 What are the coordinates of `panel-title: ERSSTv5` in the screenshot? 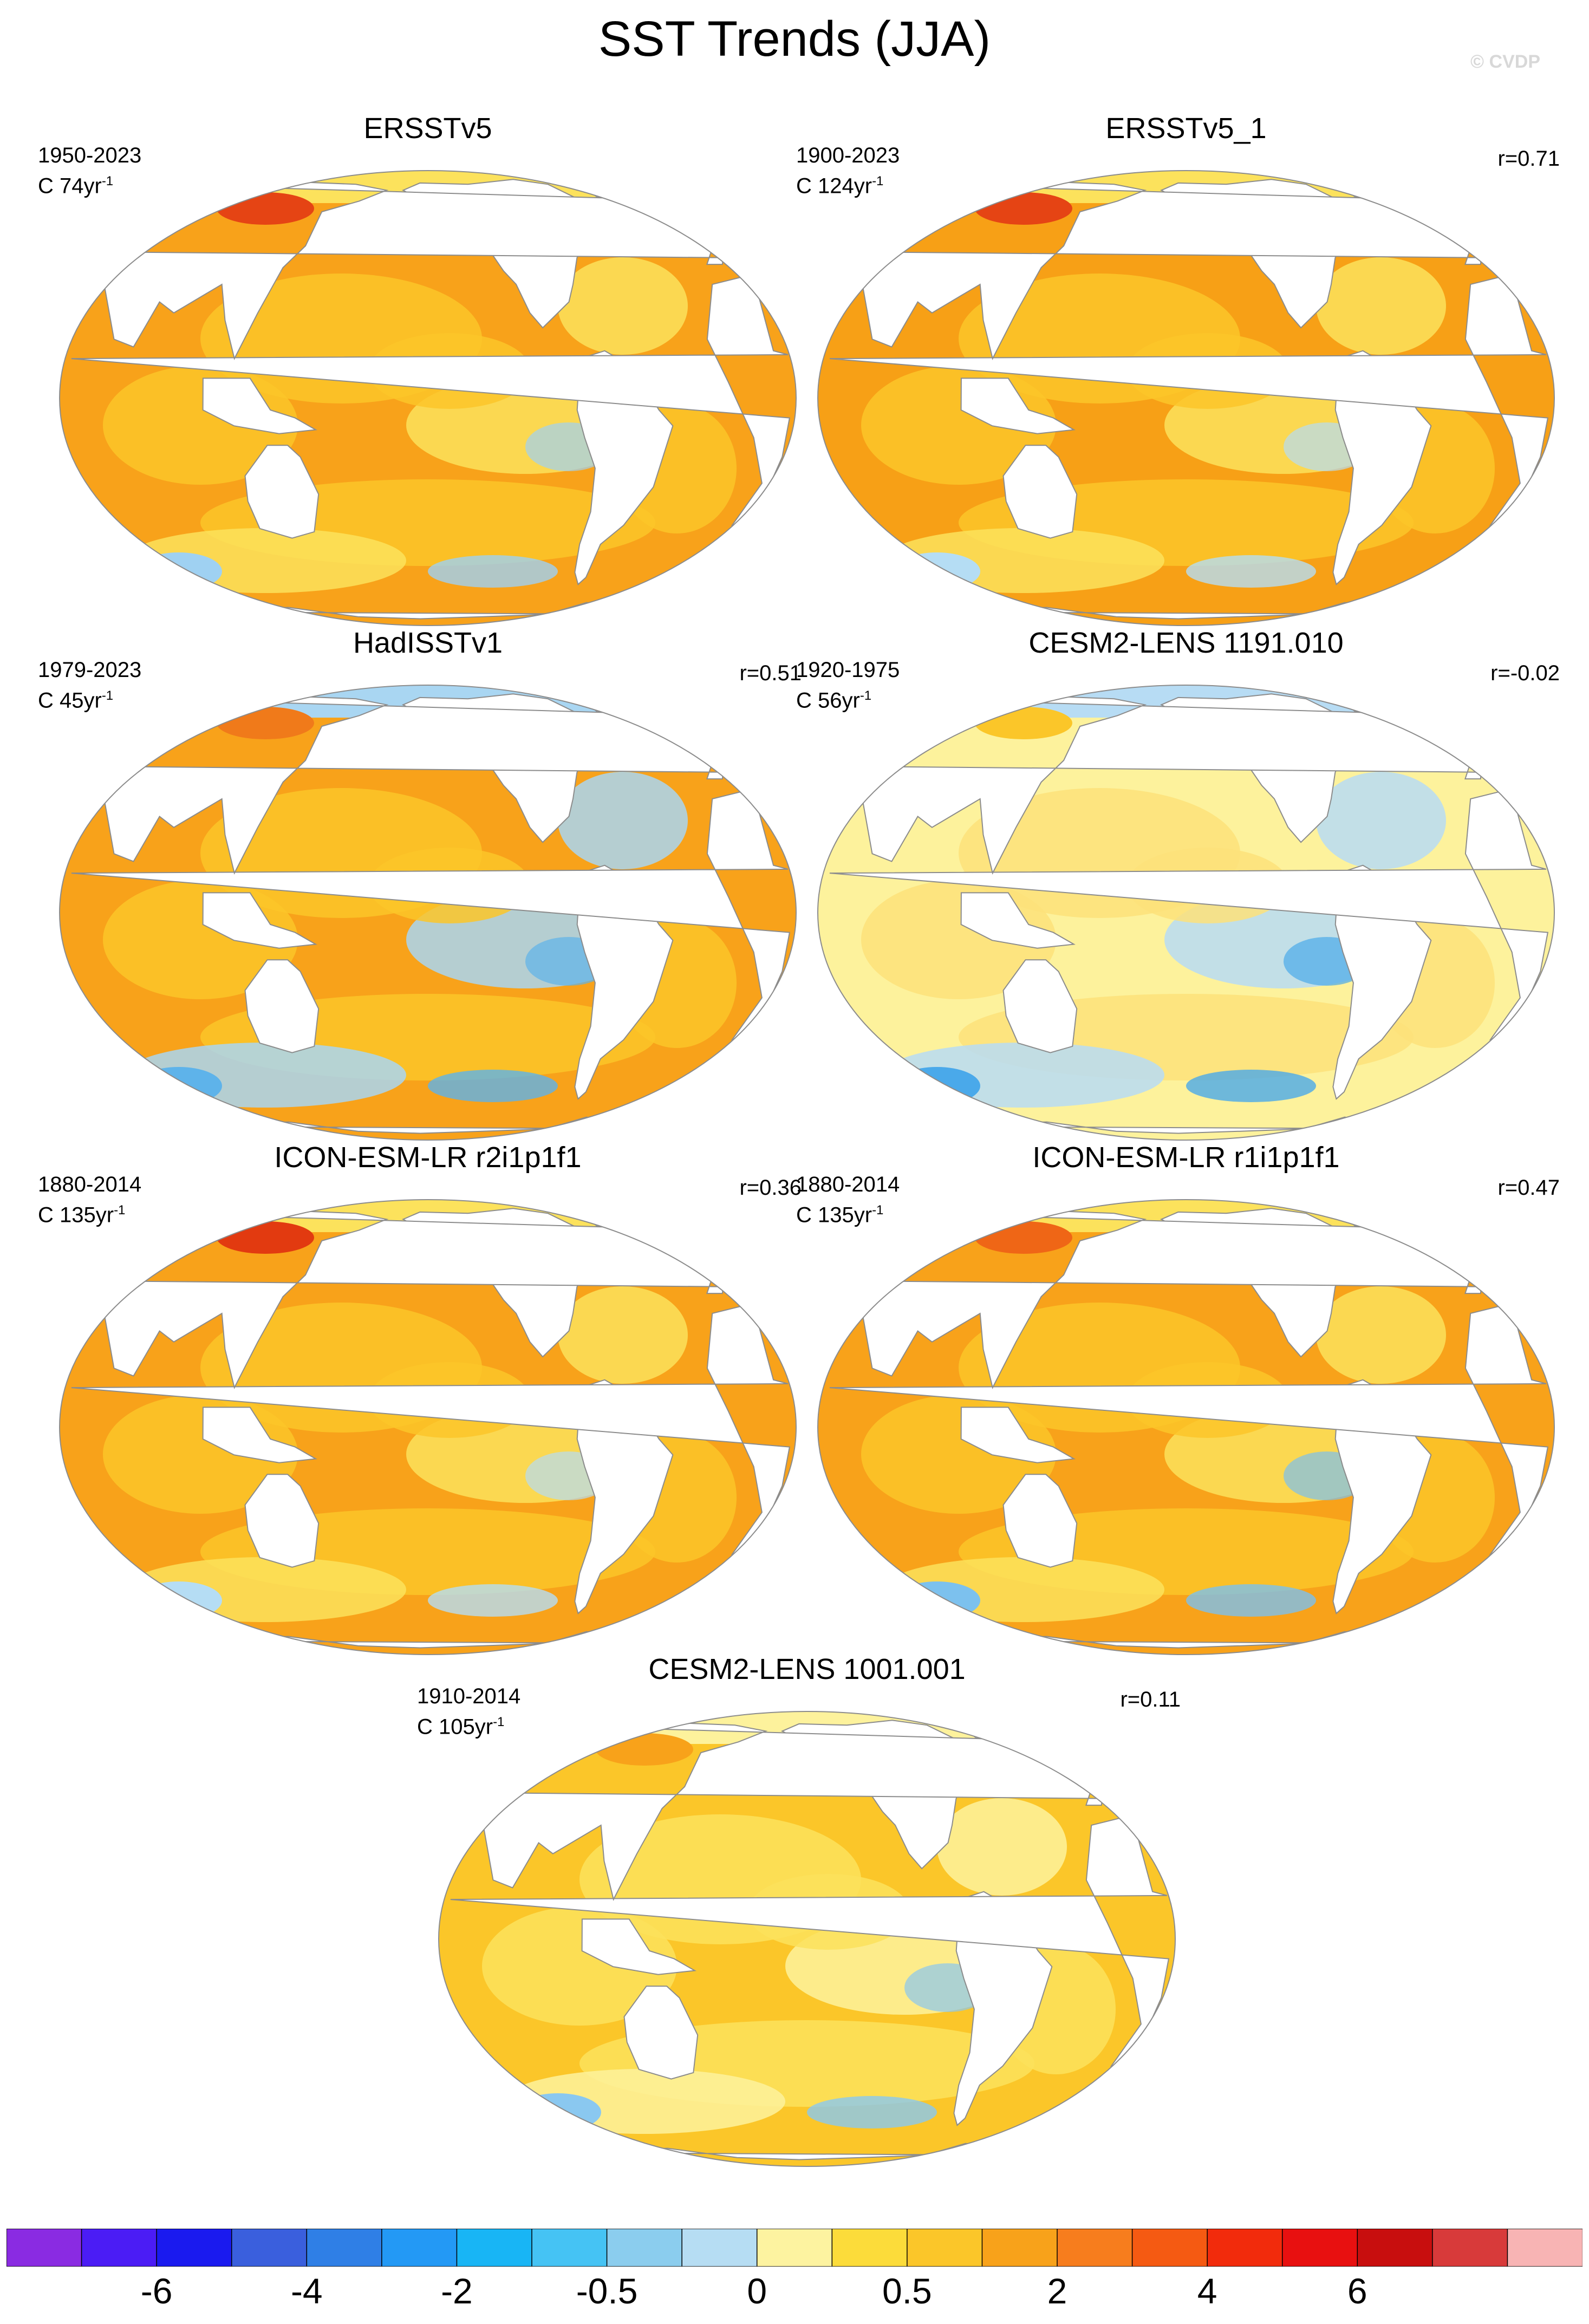 It's located at (428, 129).